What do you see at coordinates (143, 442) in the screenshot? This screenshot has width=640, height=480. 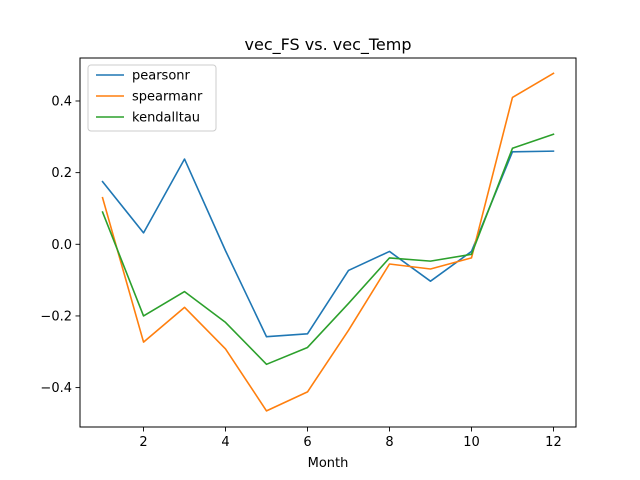 I see `x-tick-label: 2` at bounding box center [143, 442].